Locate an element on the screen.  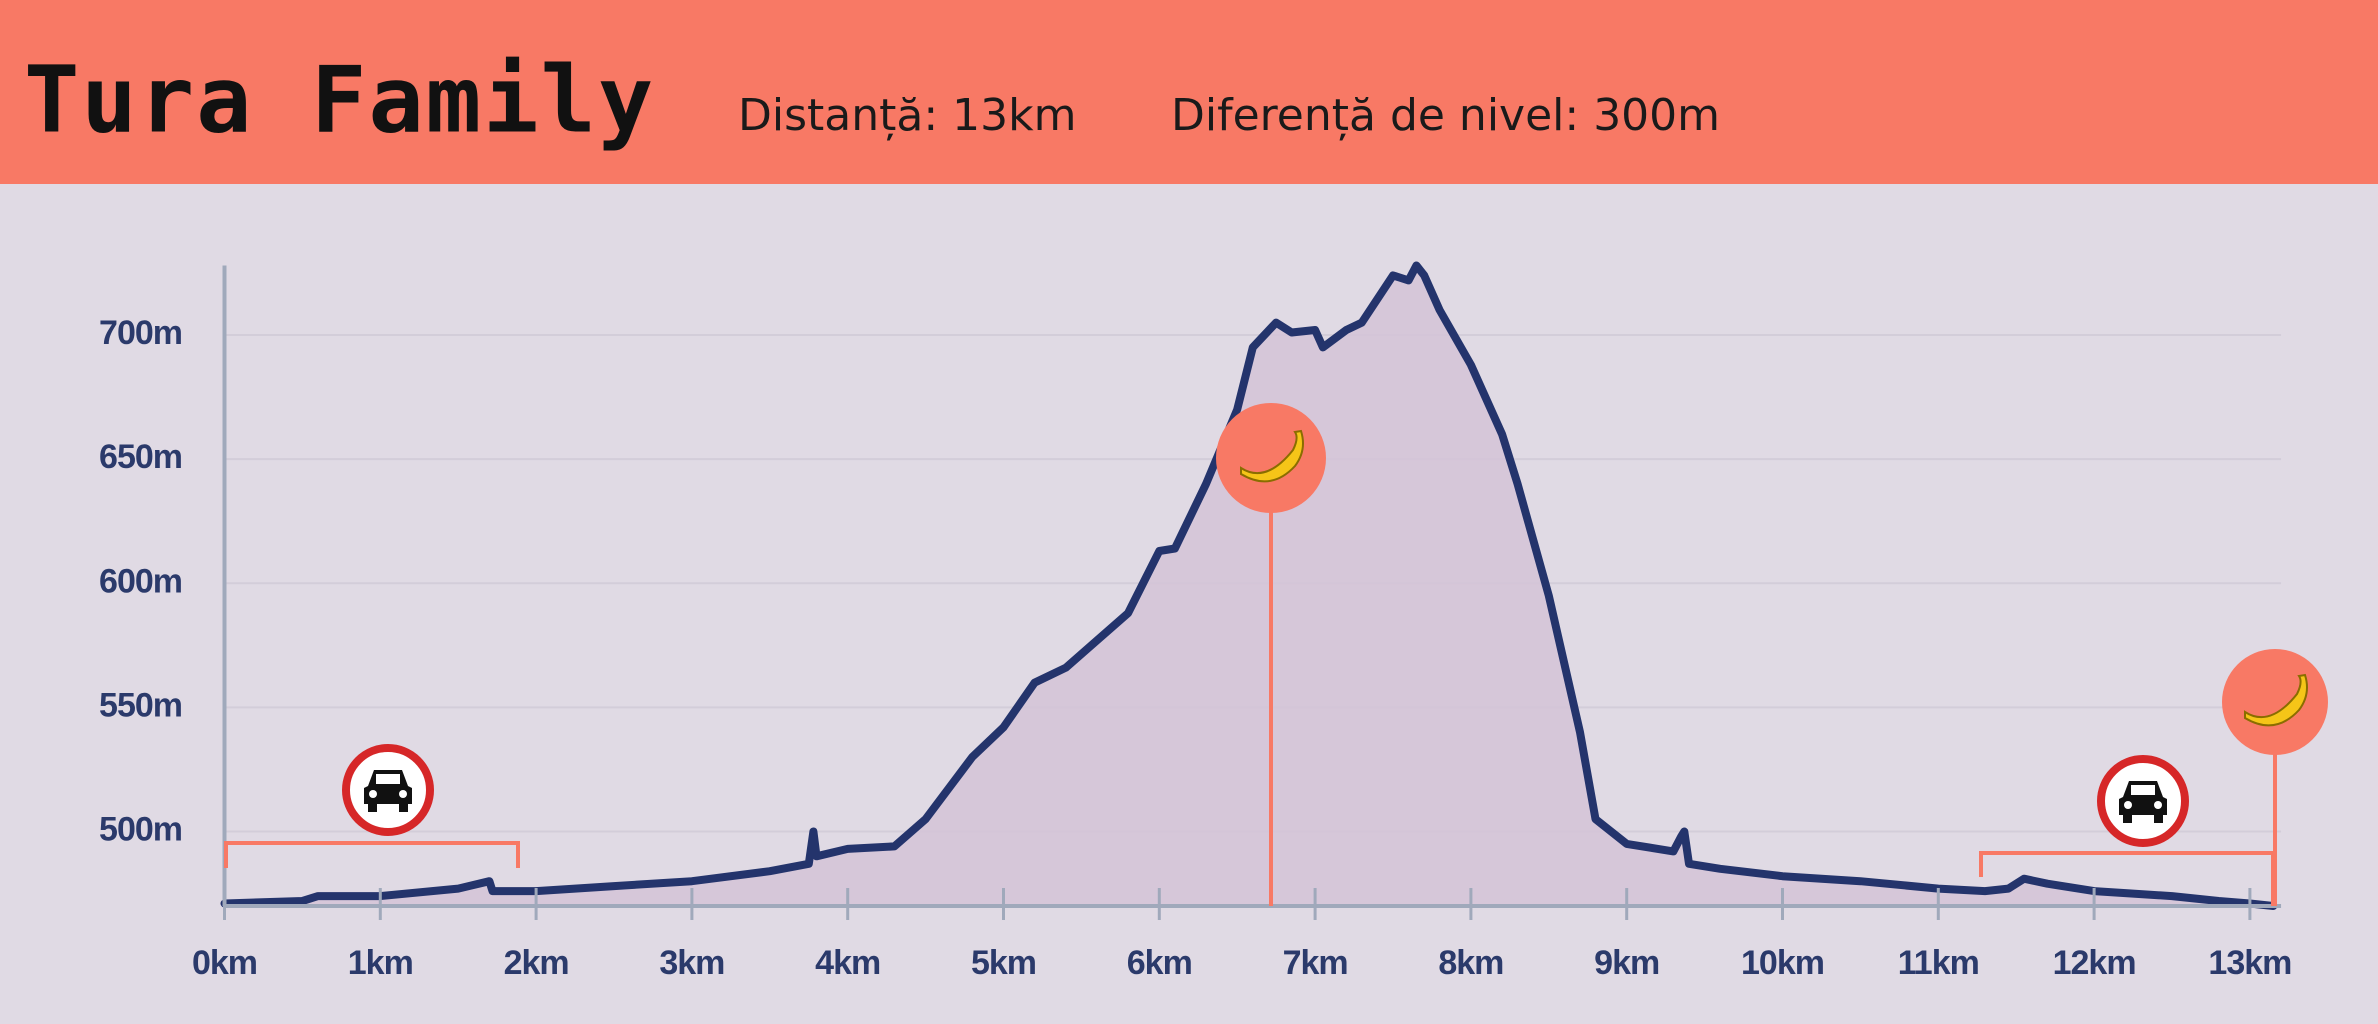
bracket is located at coordinates (372, 854).